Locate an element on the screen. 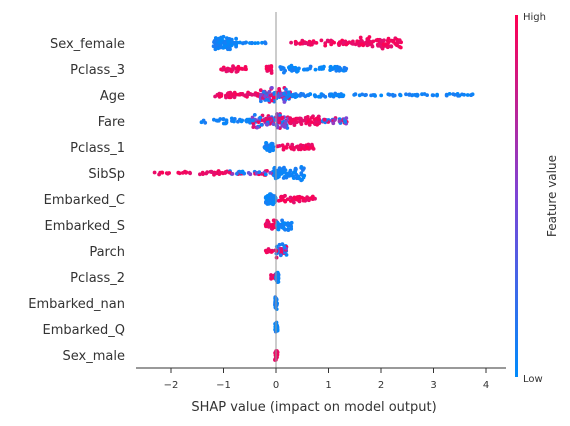 The width and height of the screenshot is (570, 426). feature-row-sex-female is located at coordinates (307, 43).